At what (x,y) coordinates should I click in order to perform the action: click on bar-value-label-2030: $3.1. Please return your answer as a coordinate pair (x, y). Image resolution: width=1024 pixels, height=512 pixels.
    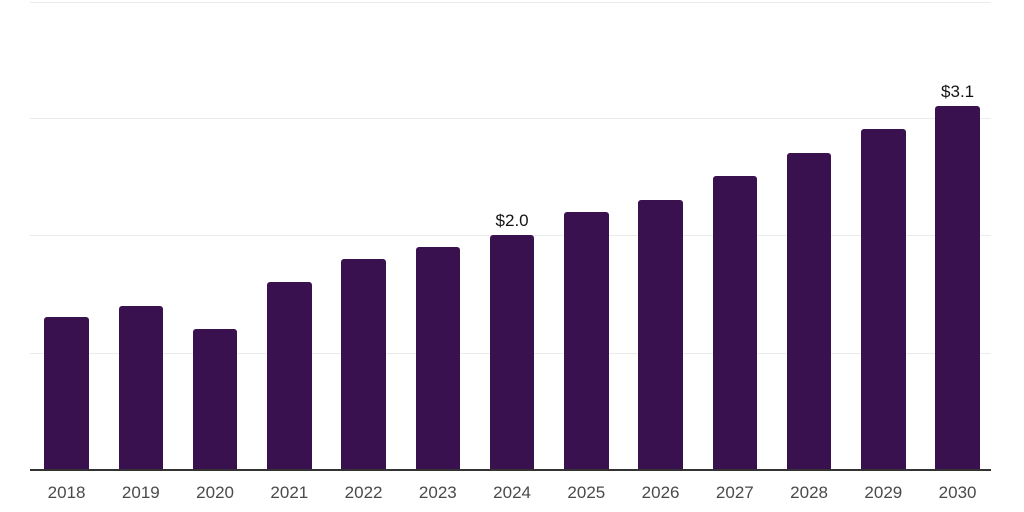
    Looking at the image, I should click on (958, 91).